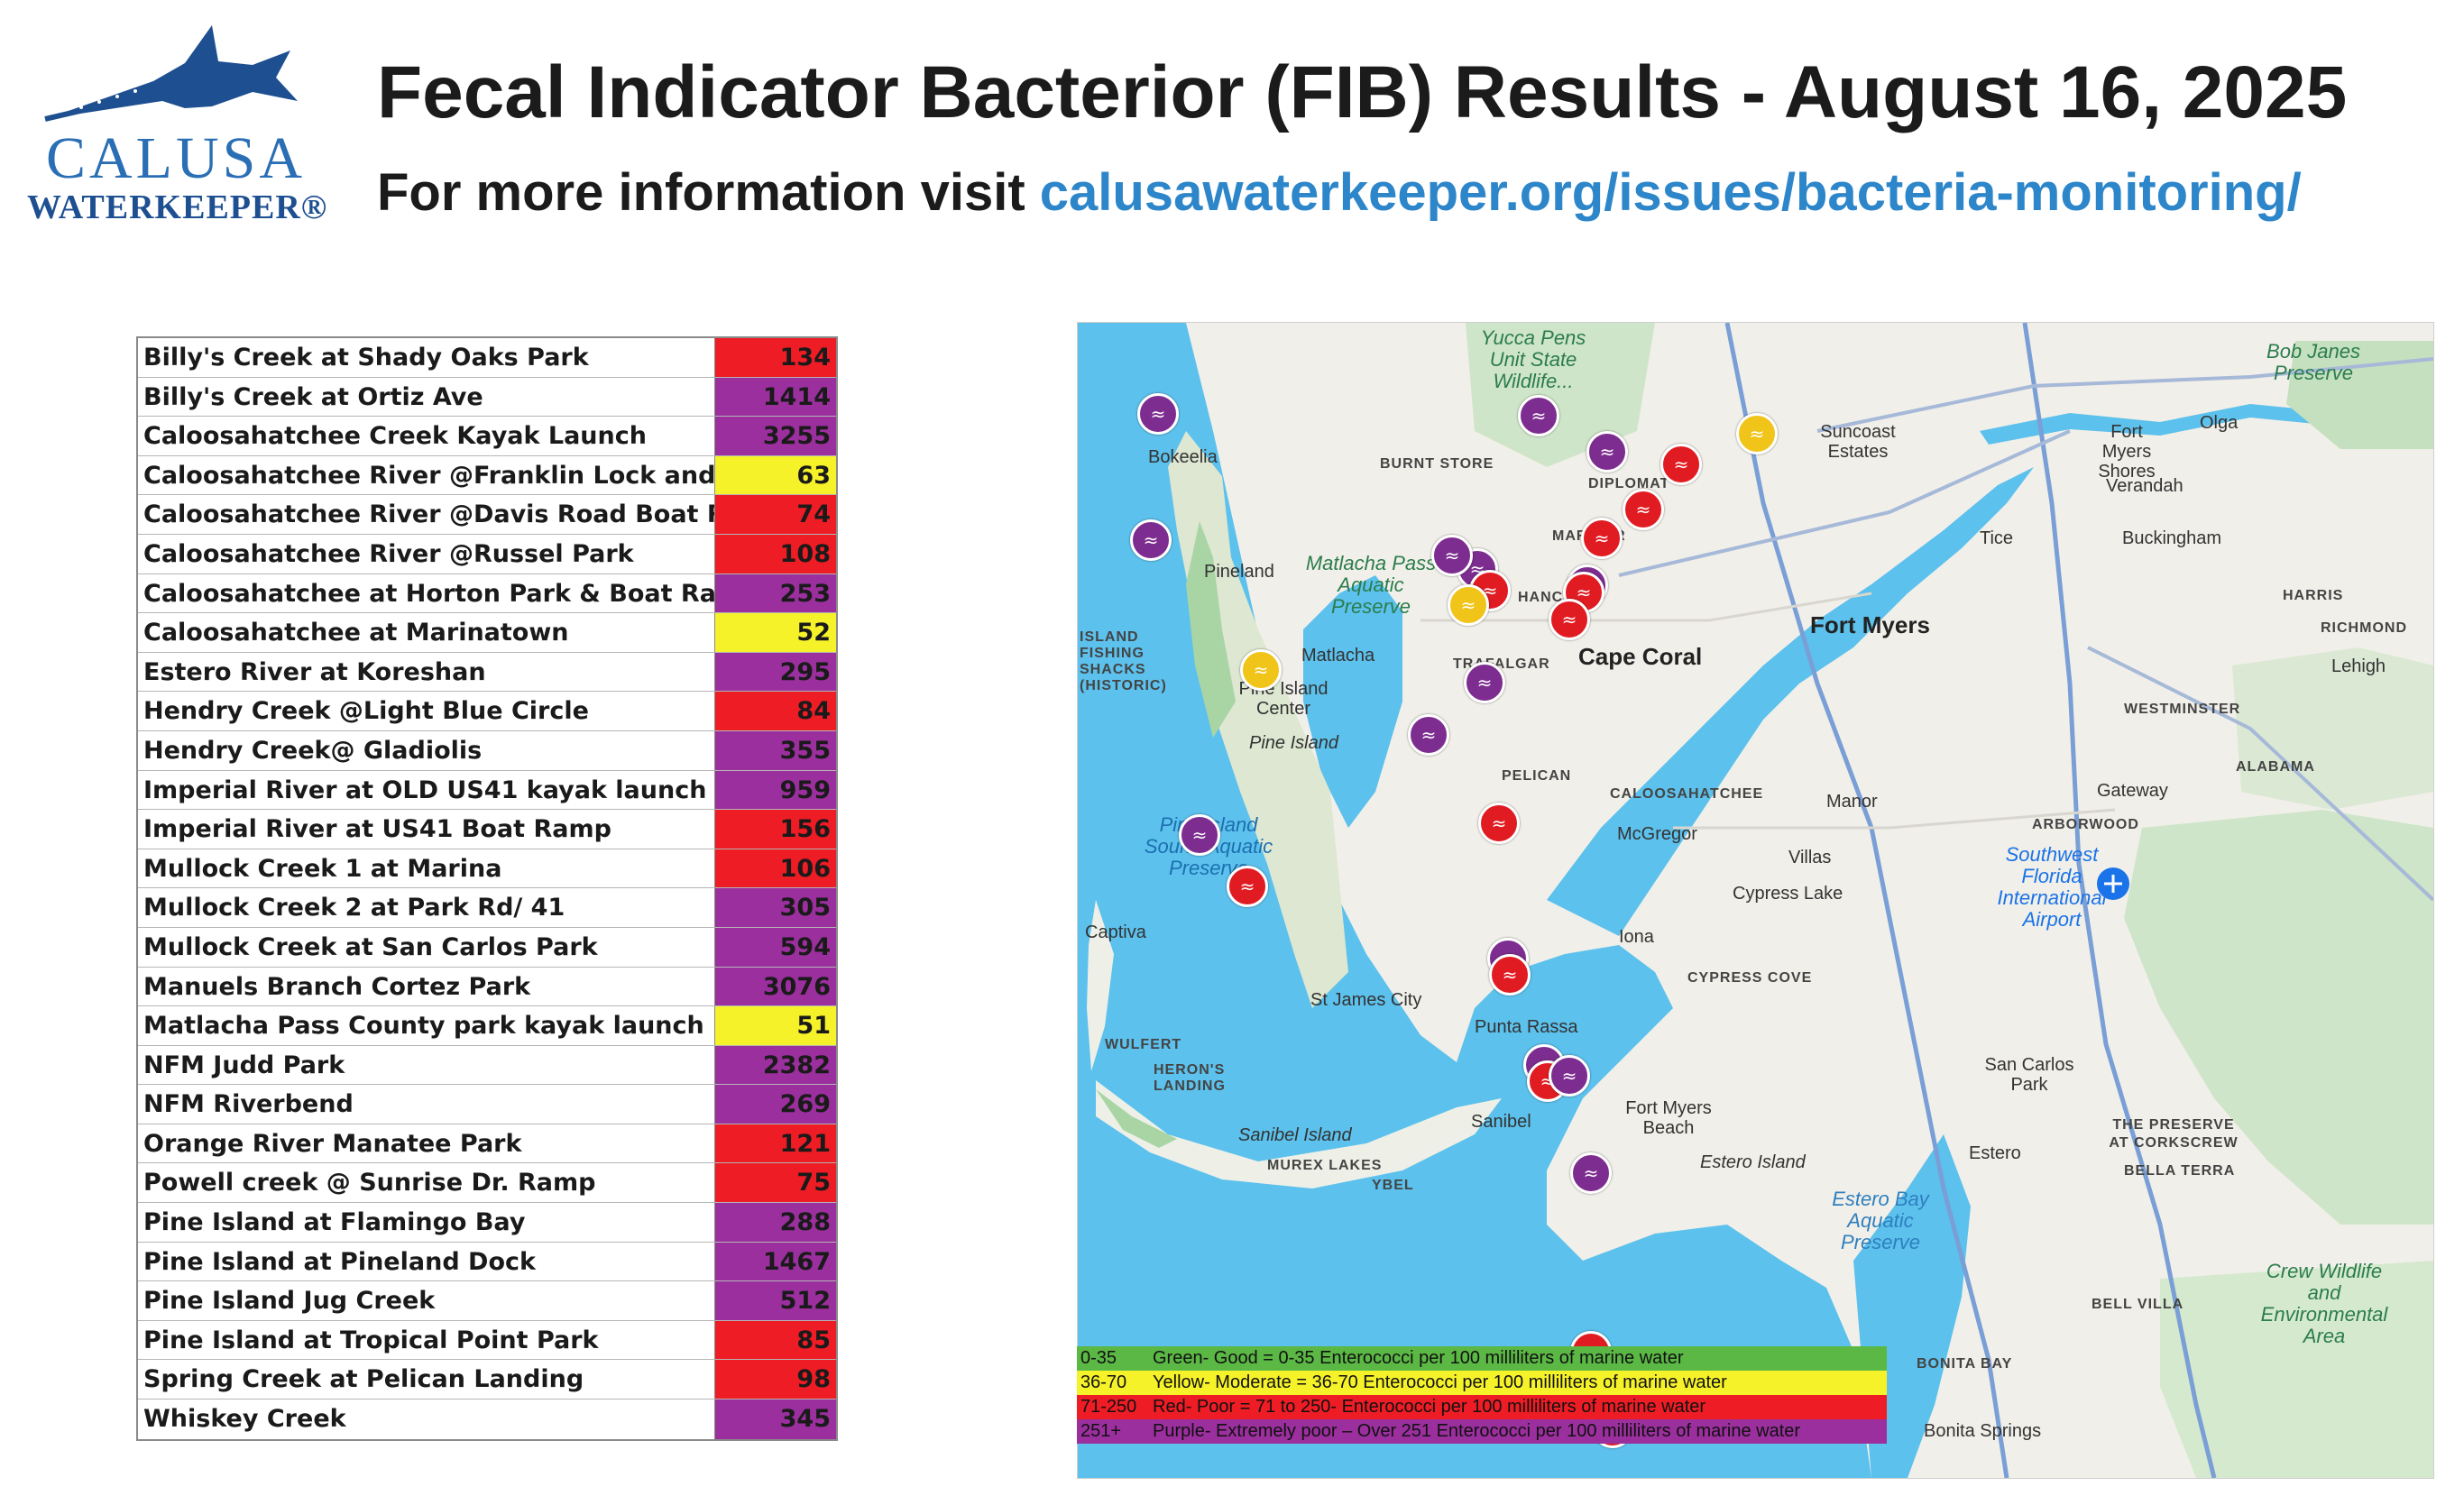  What do you see at coordinates (1295, 1135) in the screenshot?
I see `map-label-sanibel-island: Sanibel Island` at bounding box center [1295, 1135].